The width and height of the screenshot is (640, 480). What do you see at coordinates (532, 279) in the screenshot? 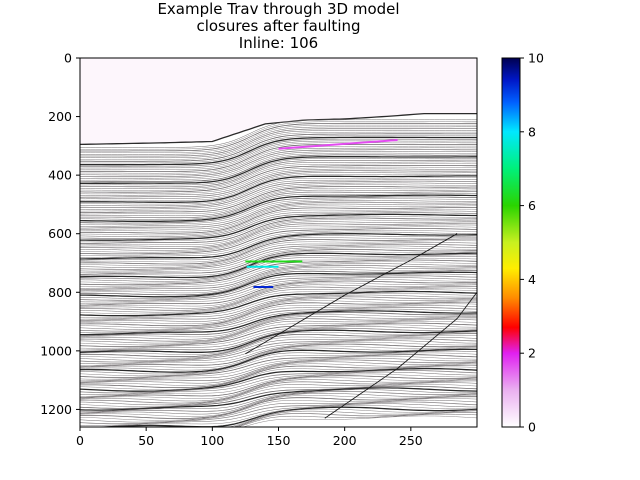
I see `colorbar-tick-label: 4` at bounding box center [532, 279].